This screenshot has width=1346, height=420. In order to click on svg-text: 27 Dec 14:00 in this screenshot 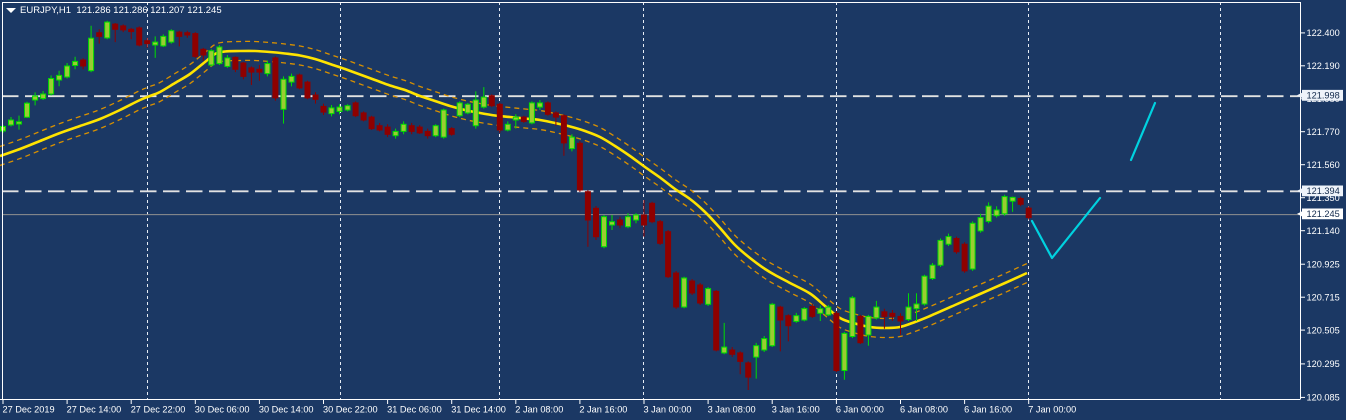, I will do `click(94, 410)`.